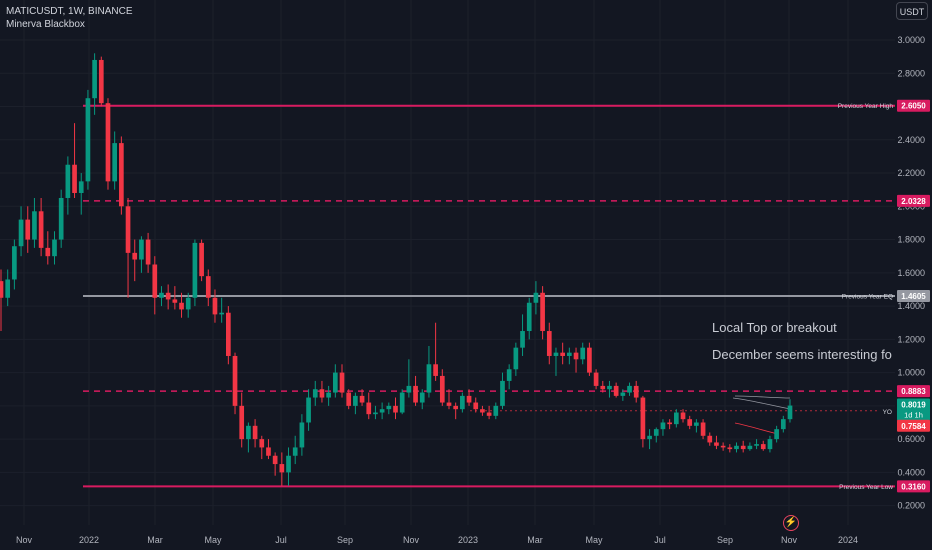  Describe the element at coordinates (911, 472) in the screenshot. I see `y-tick-label: 0.4000` at that location.